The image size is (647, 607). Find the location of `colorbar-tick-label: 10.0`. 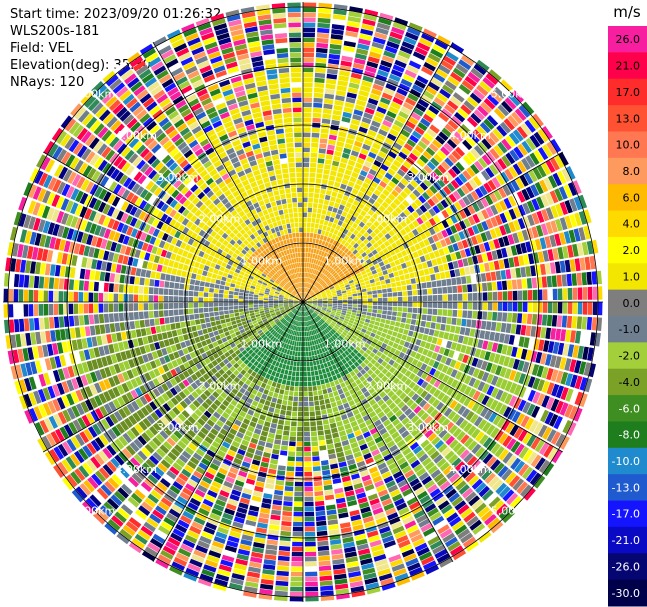

colorbar-tick-label: 10.0 is located at coordinates (628, 145).